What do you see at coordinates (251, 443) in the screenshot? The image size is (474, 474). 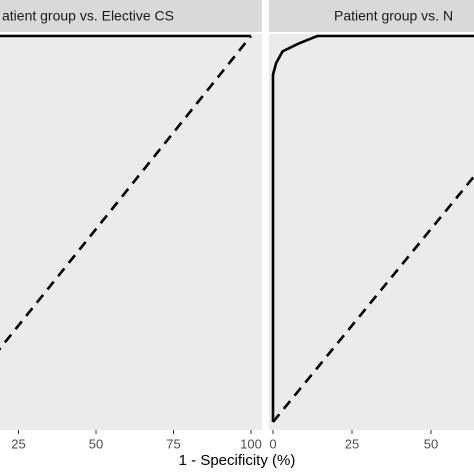 I see `x-tick-label: 100` at bounding box center [251, 443].